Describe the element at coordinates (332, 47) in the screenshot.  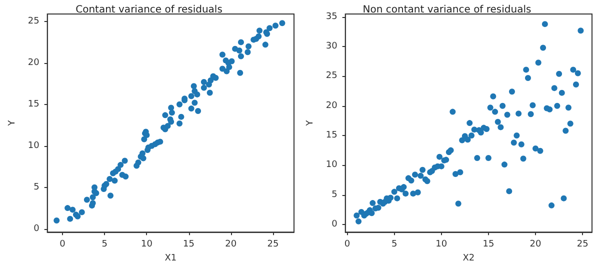
I see `y-tick-label: 30` at that location.